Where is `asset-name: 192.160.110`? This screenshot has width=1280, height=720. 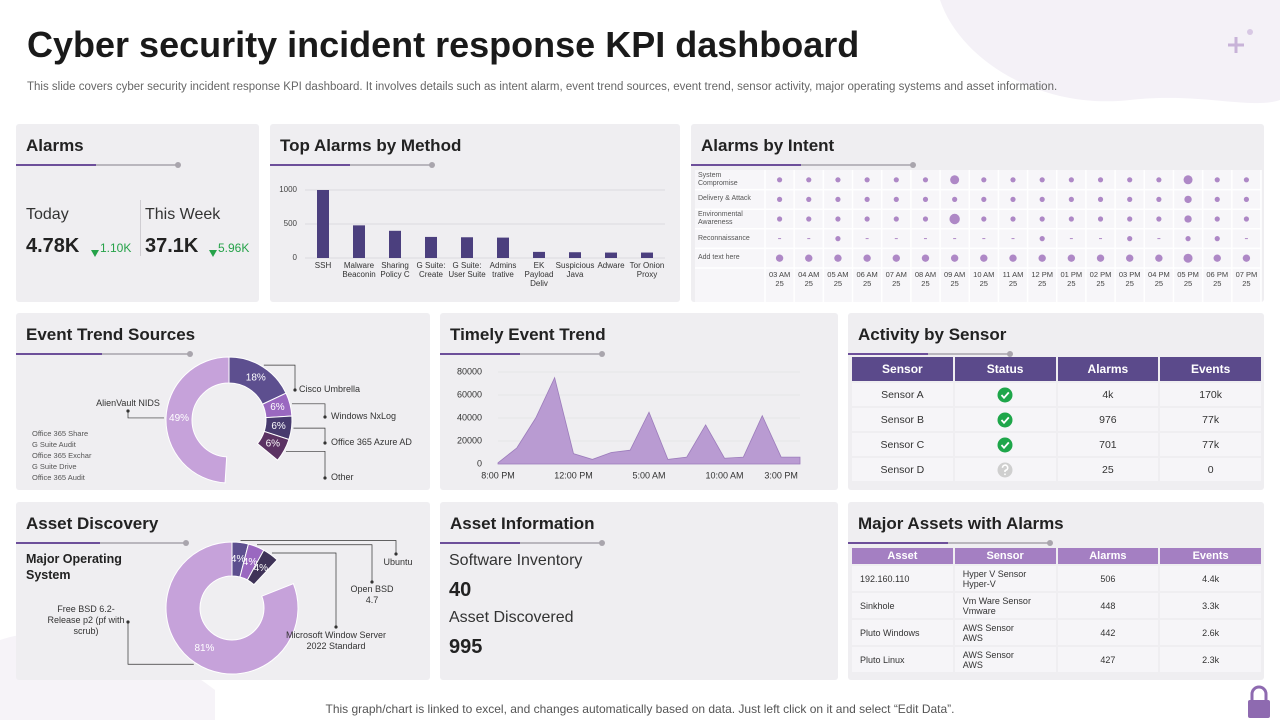
asset-name: 192.160.110 is located at coordinates (902, 578).